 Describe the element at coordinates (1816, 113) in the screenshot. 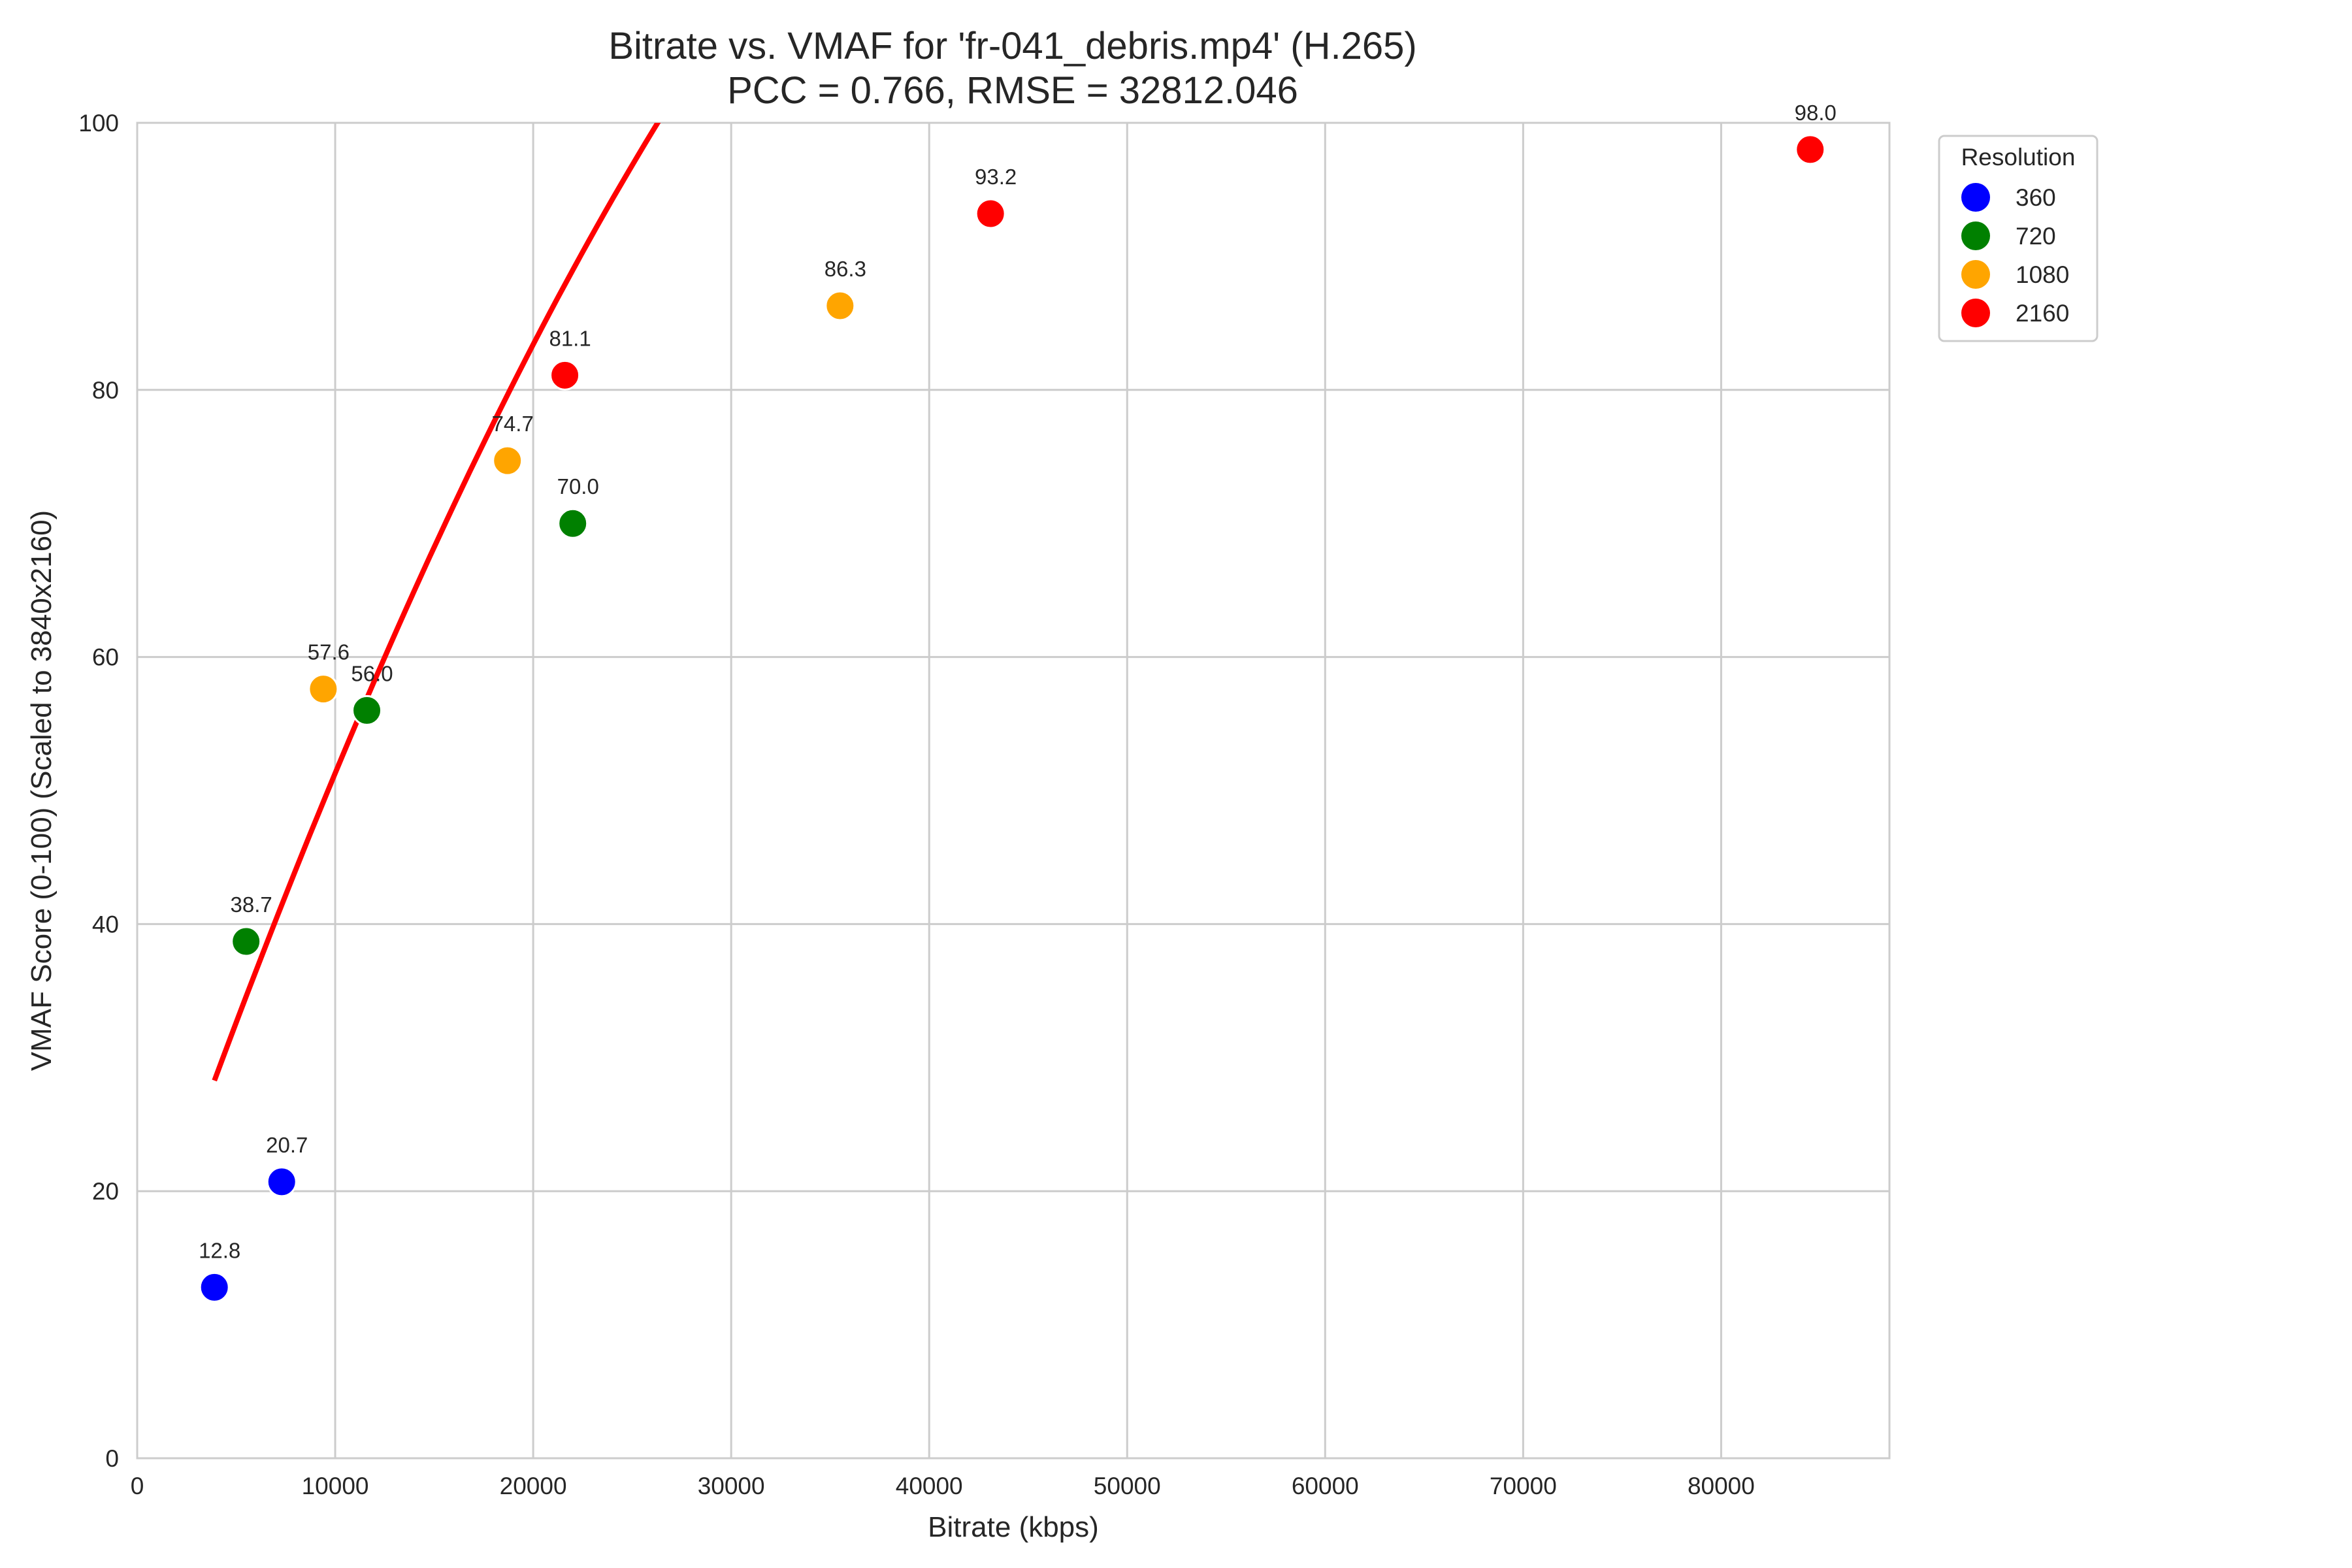

I see `data-label: 98.0` at that location.